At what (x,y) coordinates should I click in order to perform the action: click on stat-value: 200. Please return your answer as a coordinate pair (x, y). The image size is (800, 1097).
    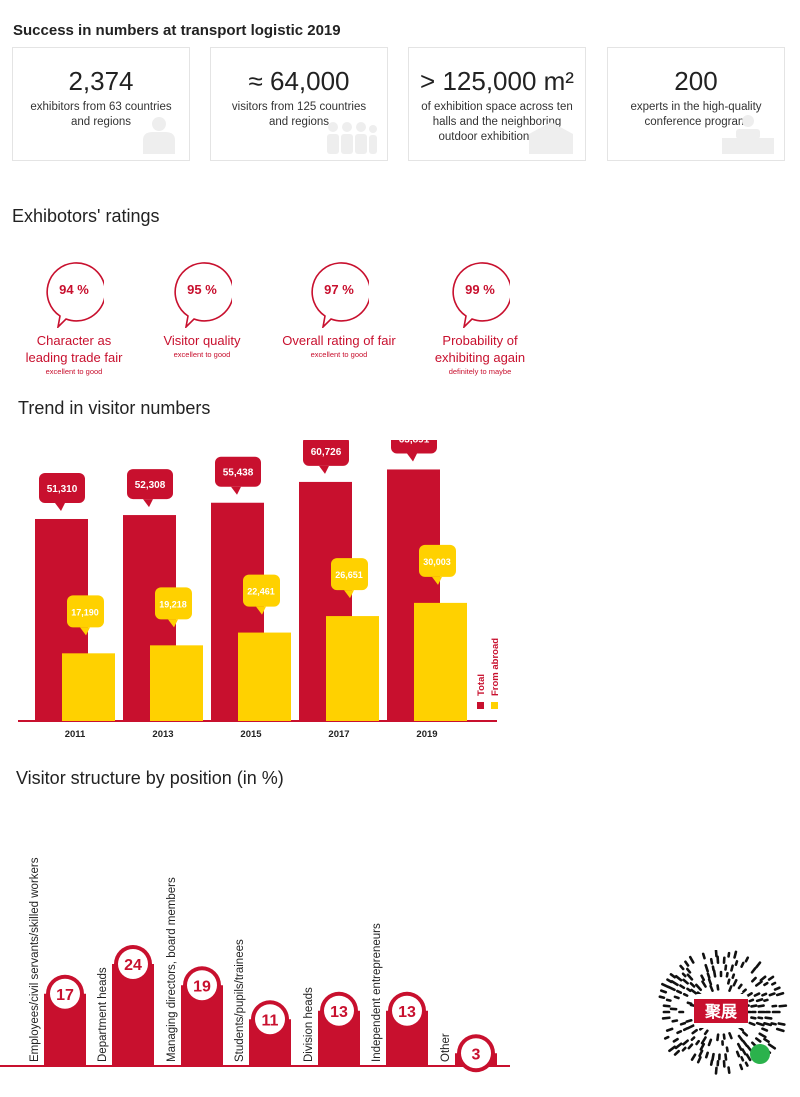
    Looking at the image, I should click on (696, 81).